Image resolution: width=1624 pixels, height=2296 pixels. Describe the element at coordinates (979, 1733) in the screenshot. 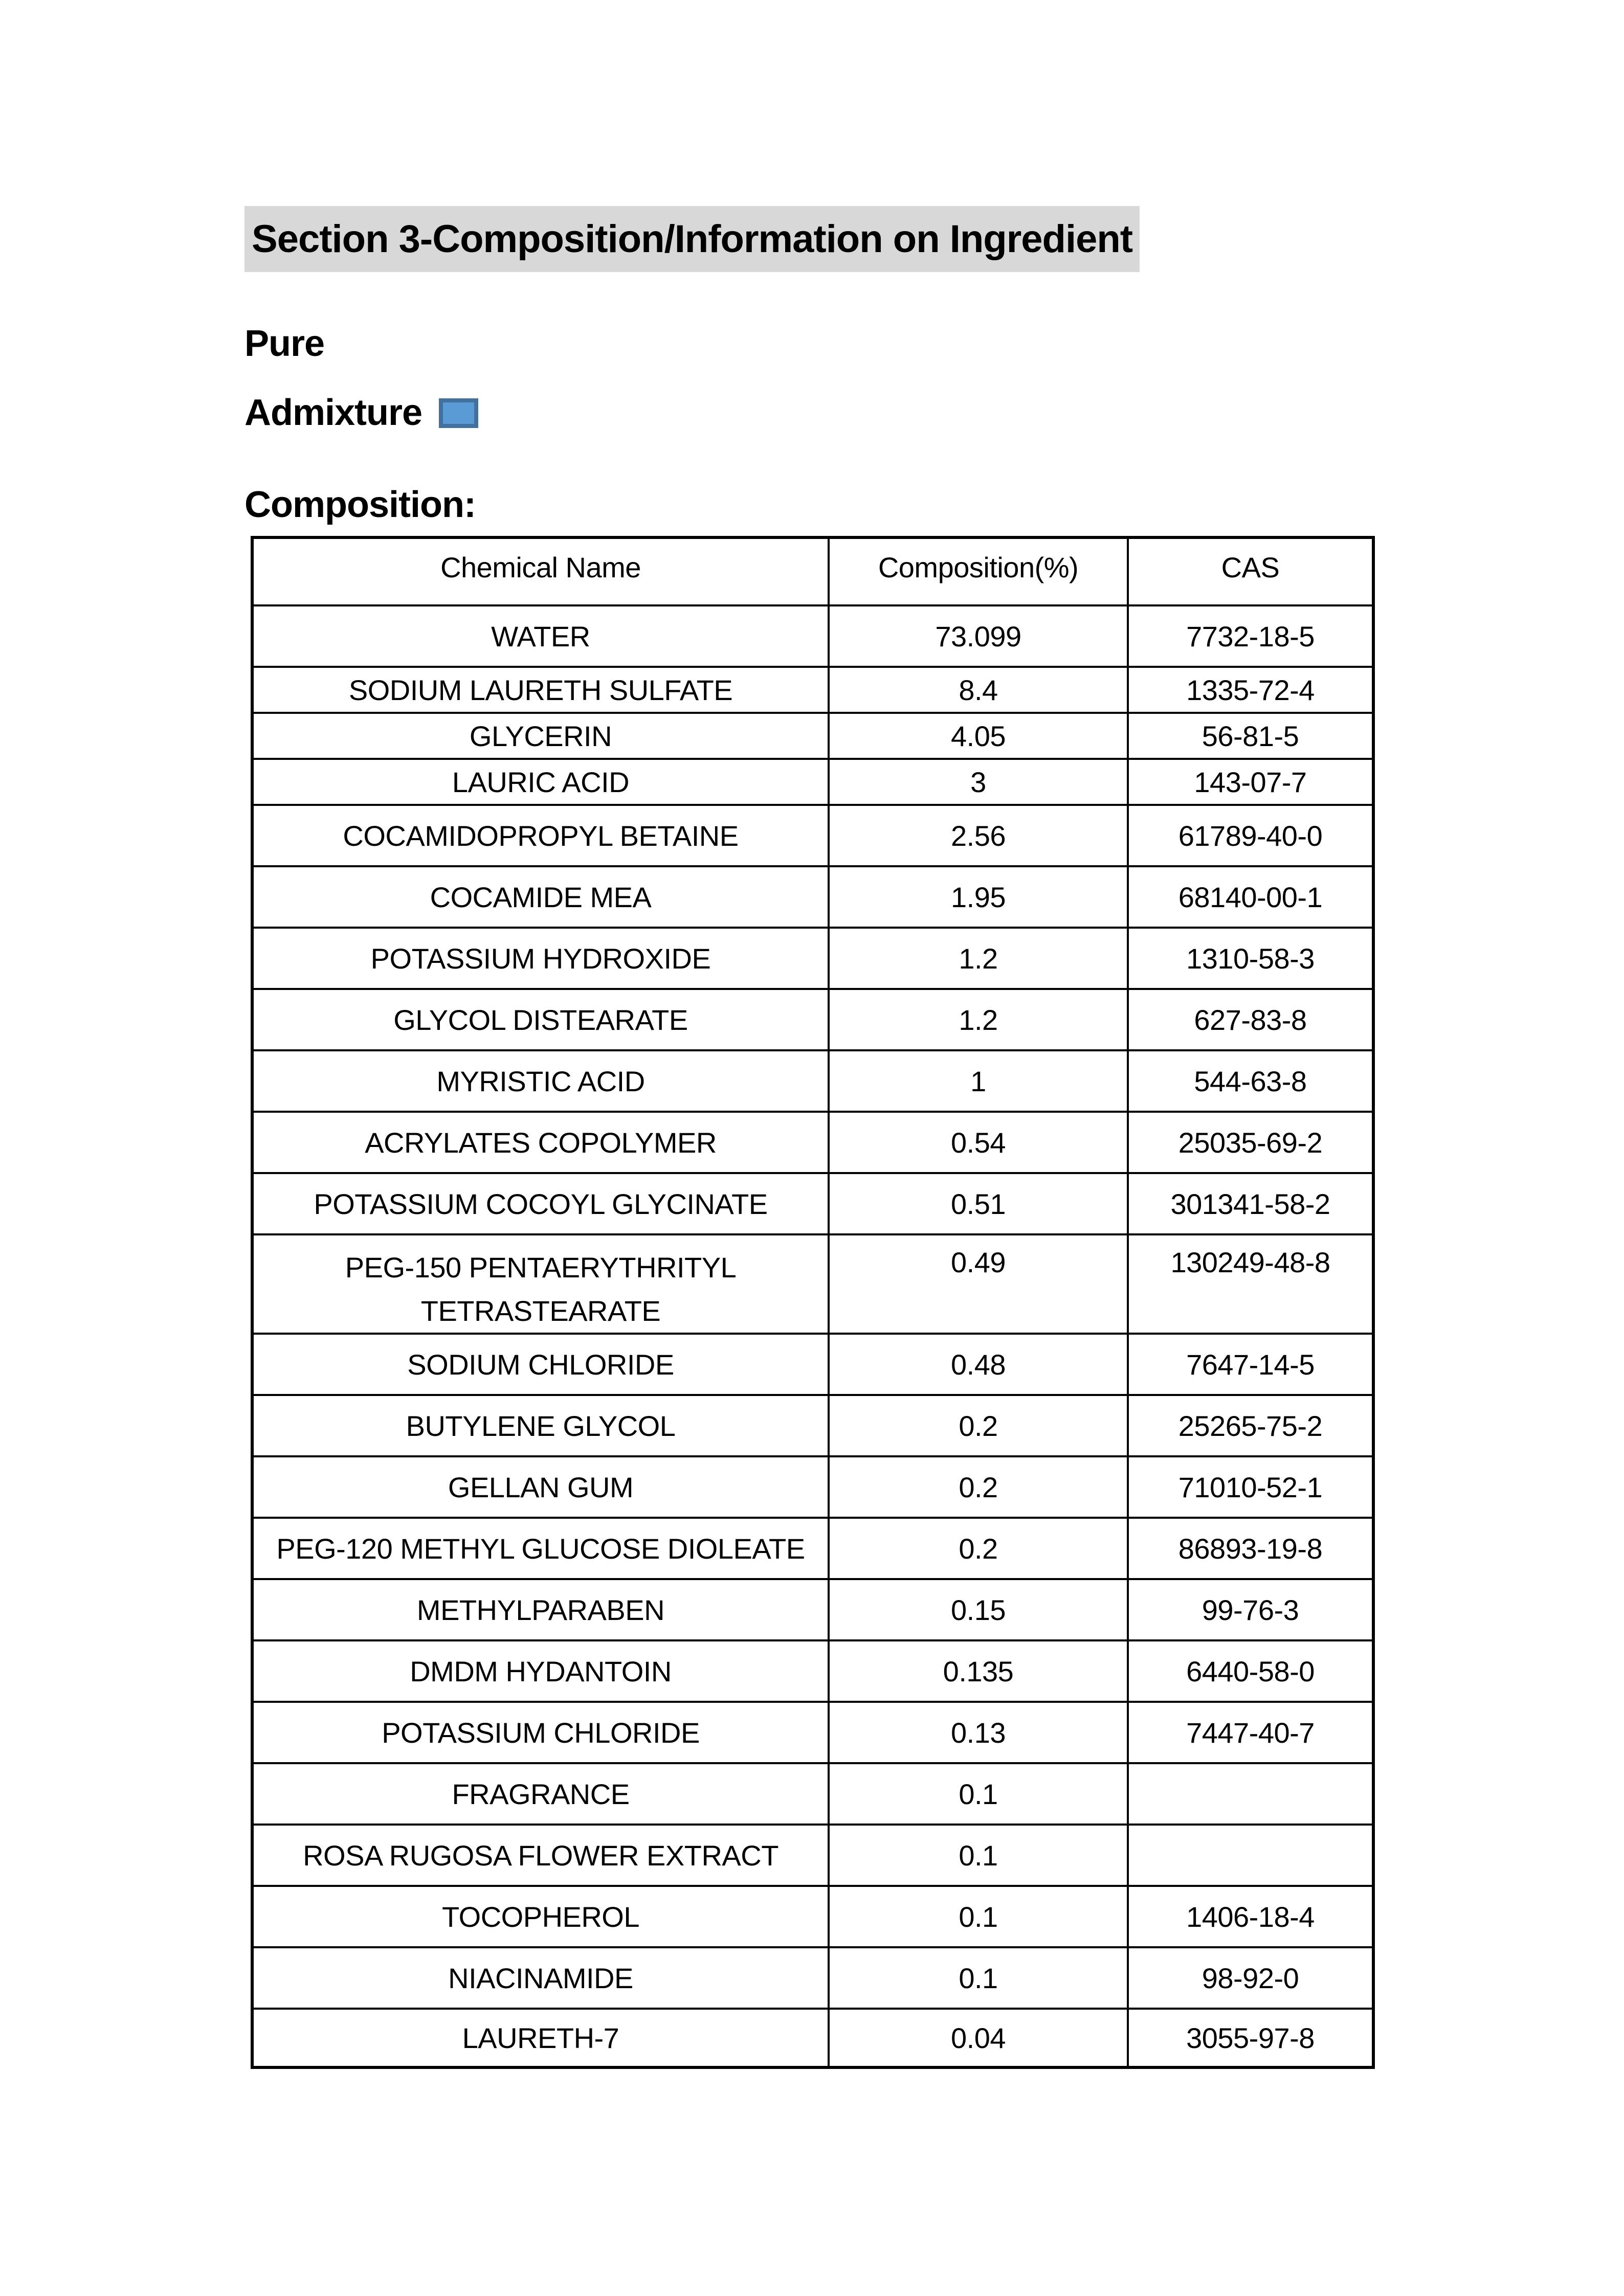

I see `composition-percent-cell: 0.13` at that location.